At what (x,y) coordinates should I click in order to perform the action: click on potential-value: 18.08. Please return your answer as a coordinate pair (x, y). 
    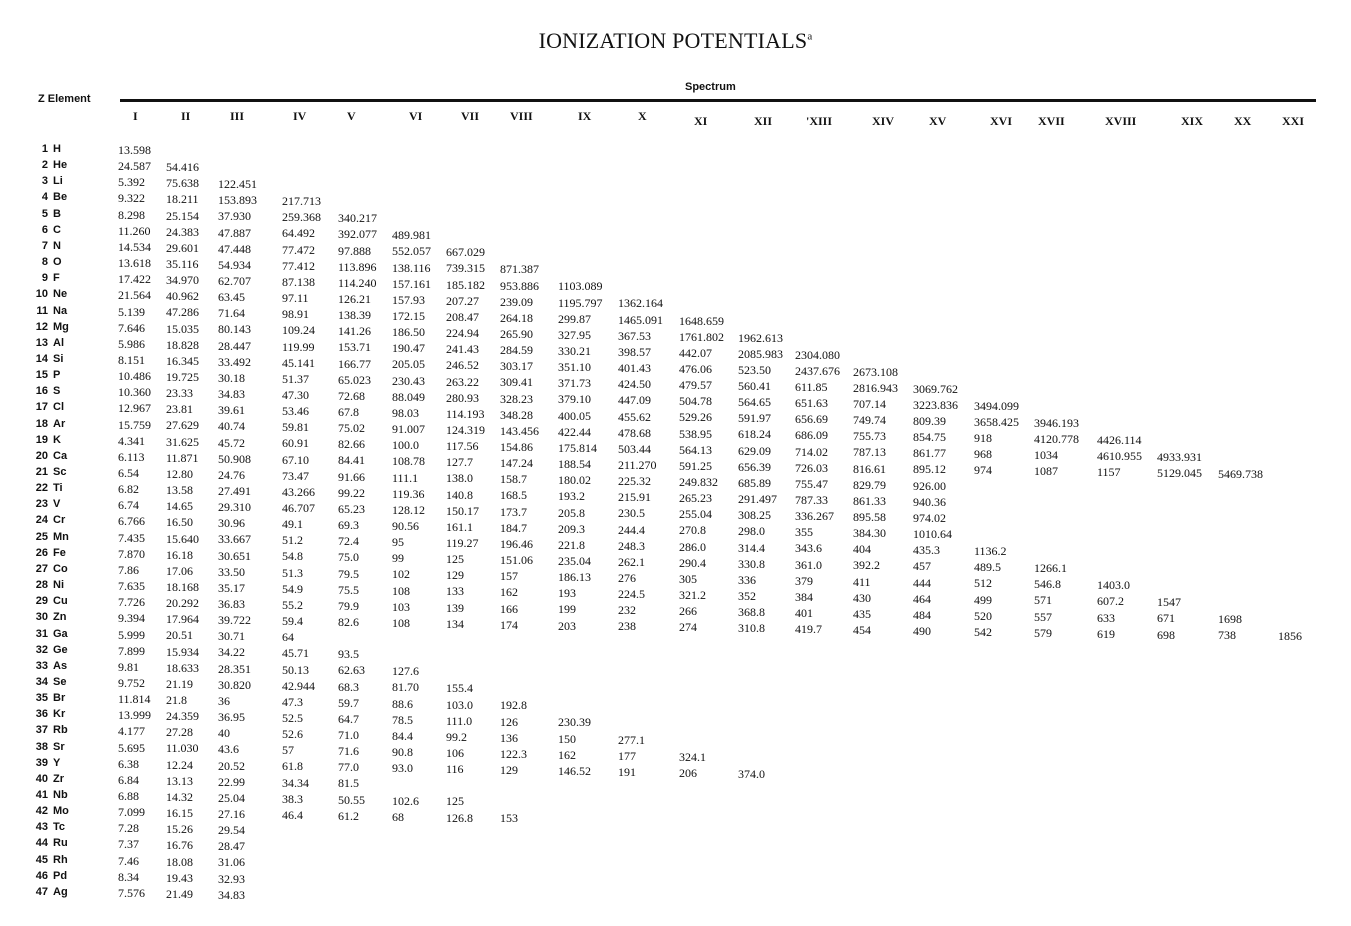
    Looking at the image, I should click on (179, 861).